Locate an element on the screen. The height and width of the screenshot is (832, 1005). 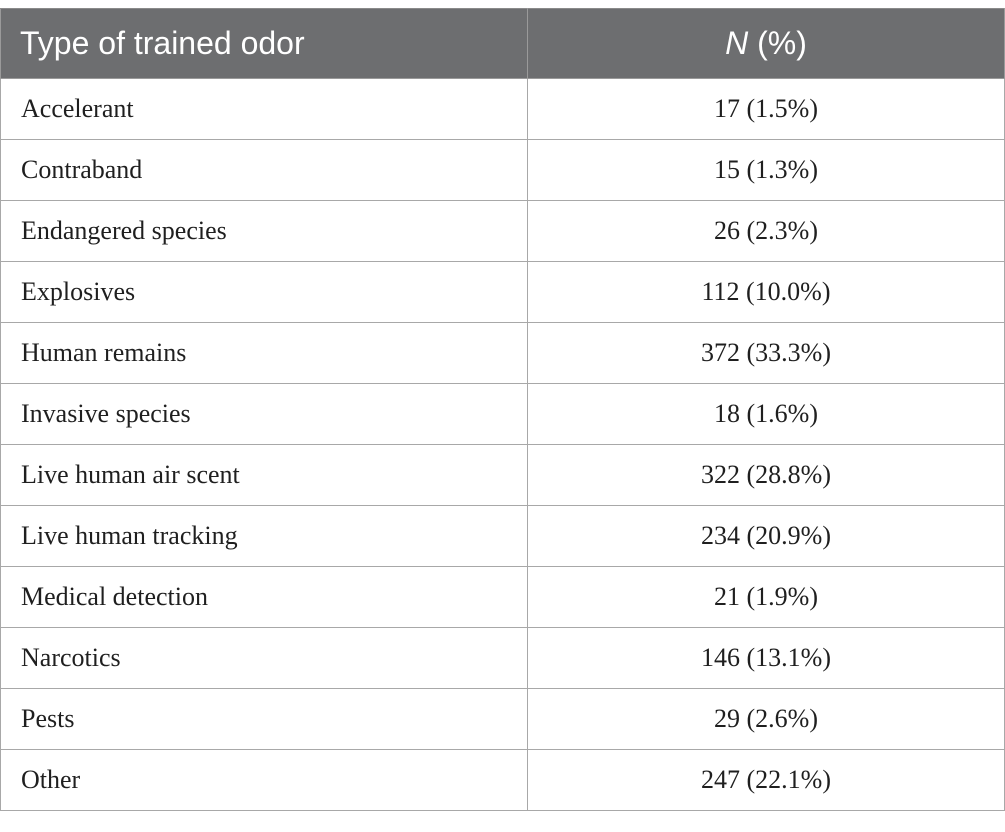
table-row: Endangered species 26 (2.3%) is located at coordinates (502, 231).